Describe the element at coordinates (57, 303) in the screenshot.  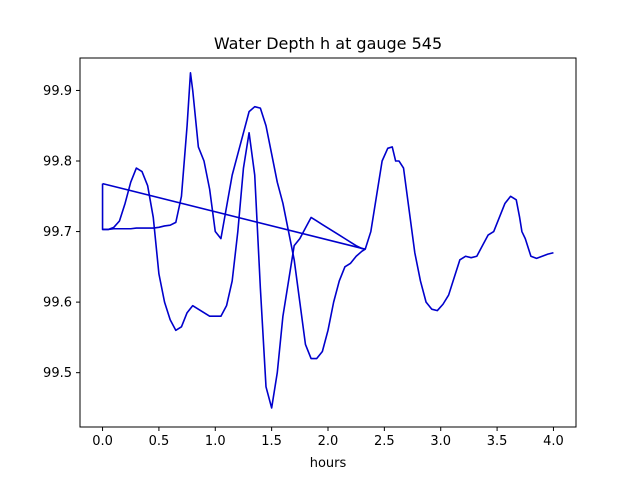
I see `y-tick-label: 99.6` at that location.